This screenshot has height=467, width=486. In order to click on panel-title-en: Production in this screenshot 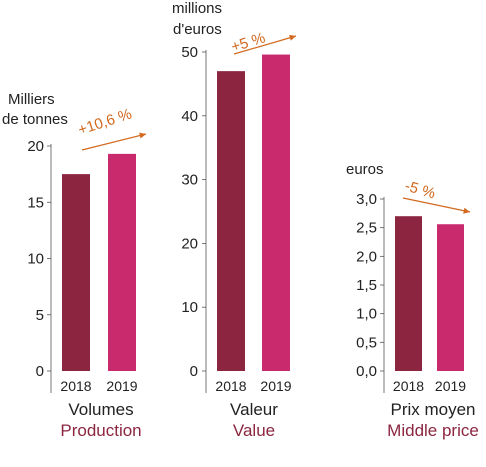, I will do `click(100, 430)`.